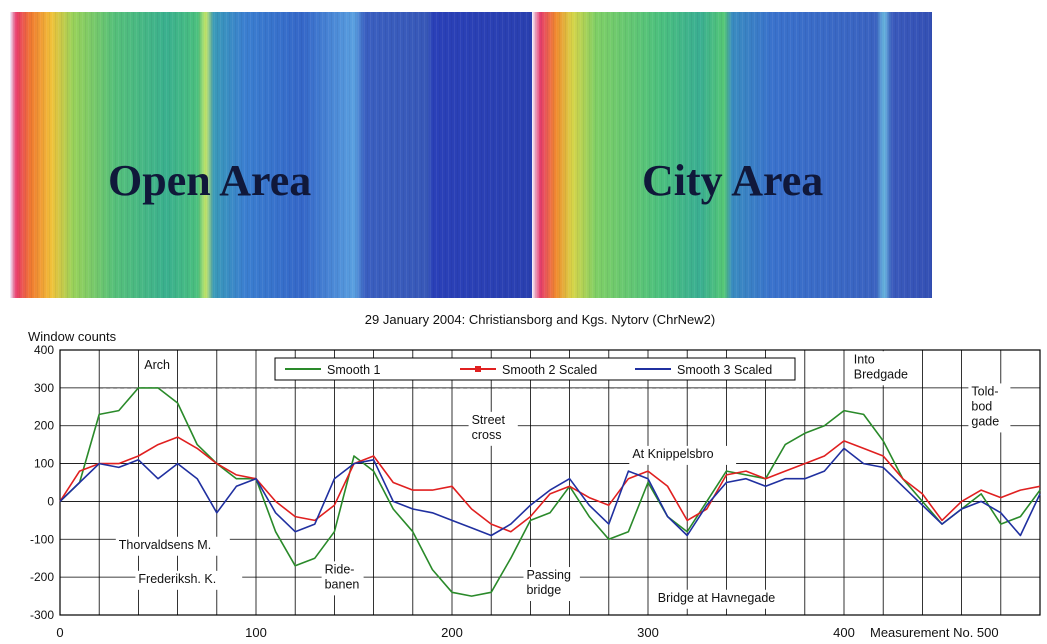 This screenshot has height=644, width=1047. Describe the element at coordinates (42, 615) in the screenshot. I see `y-tick-label: -300` at that location.